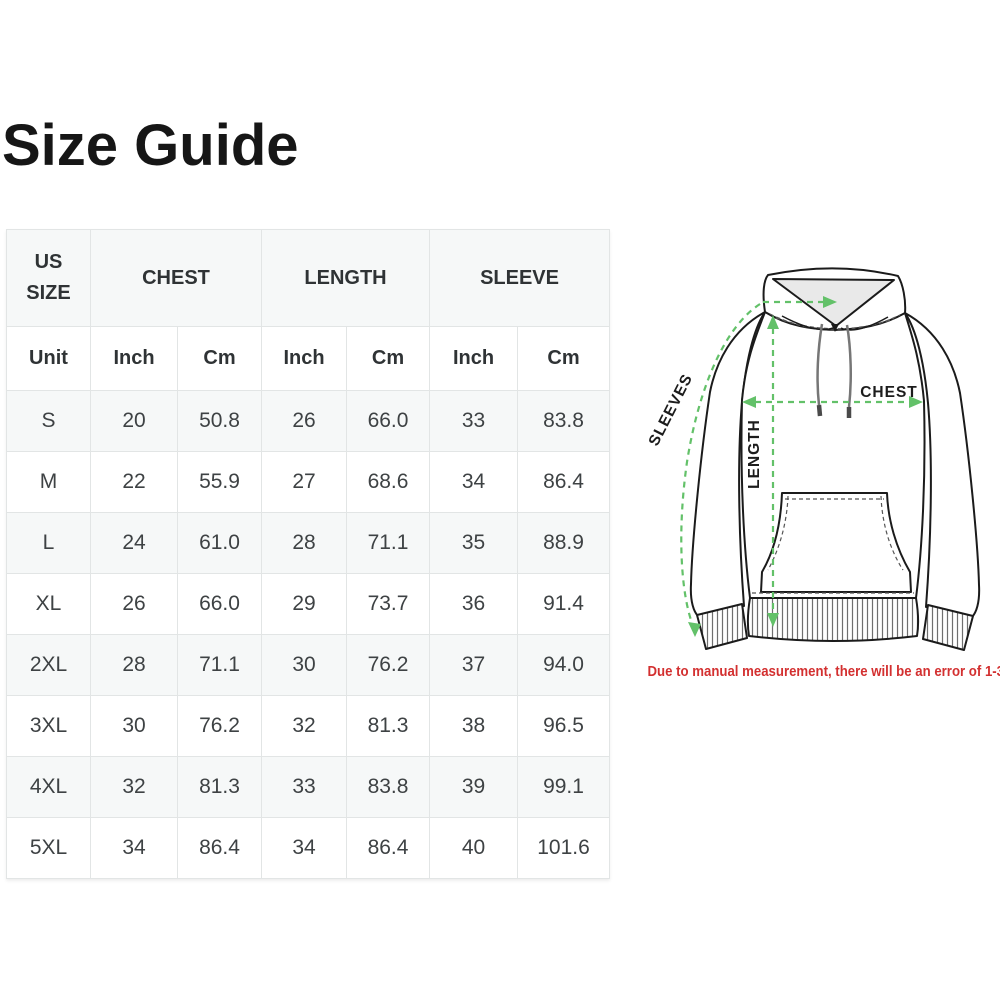 This screenshot has width=1000, height=1000. I want to click on table-row-xl: XL 26 66.0 29 73.7 36 91.4, so click(308, 604).